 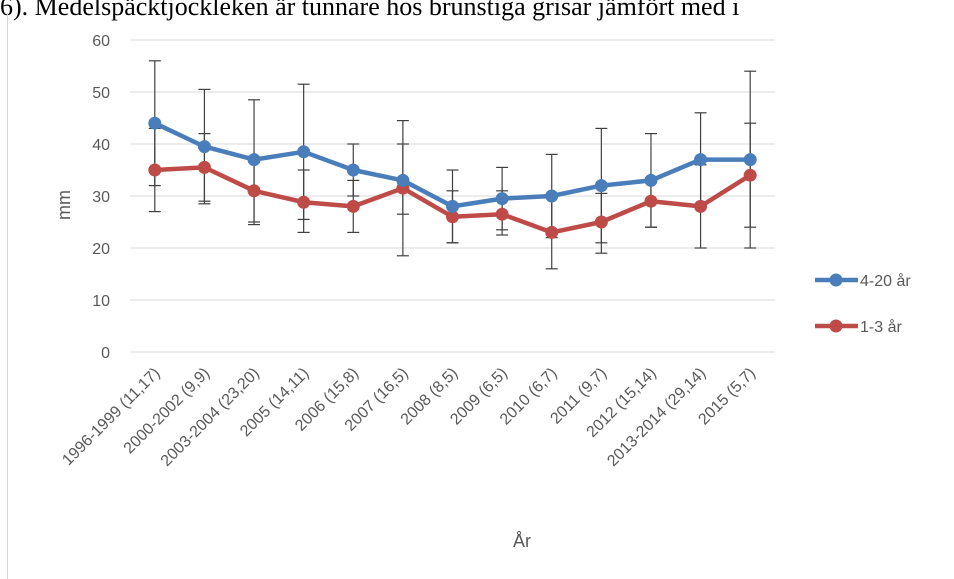 What do you see at coordinates (64, 205) in the screenshot?
I see `y-axis-title: mm` at bounding box center [64, 205].